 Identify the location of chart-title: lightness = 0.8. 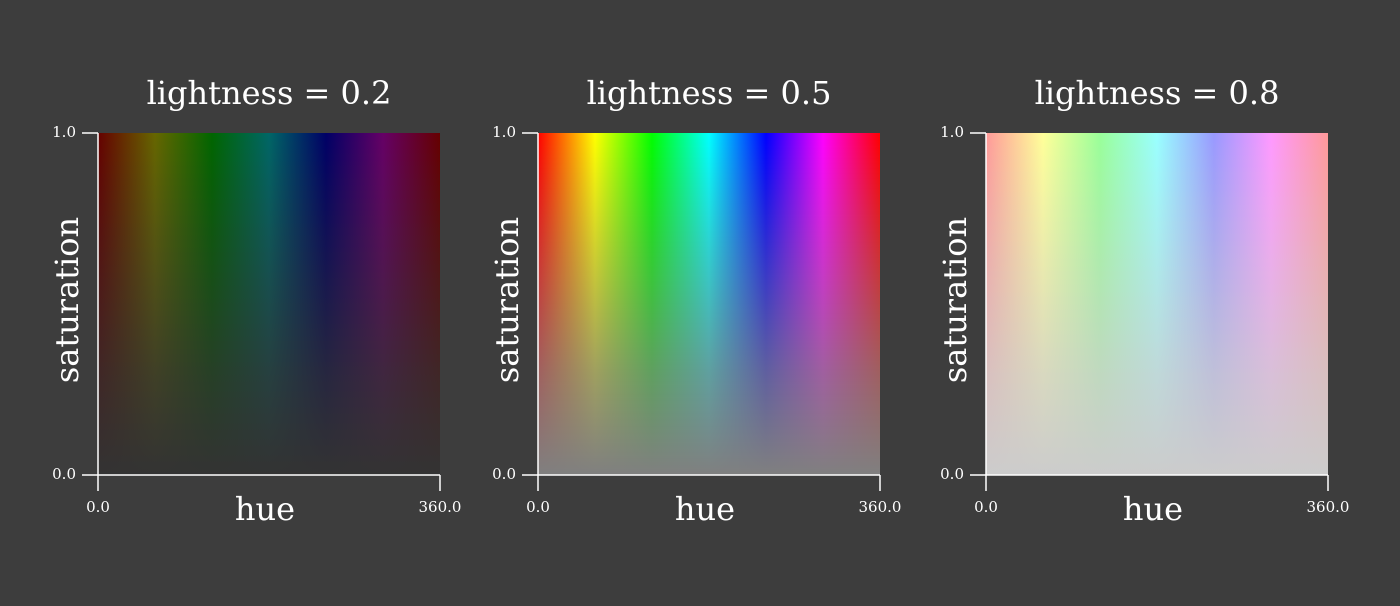
(1157, 93).